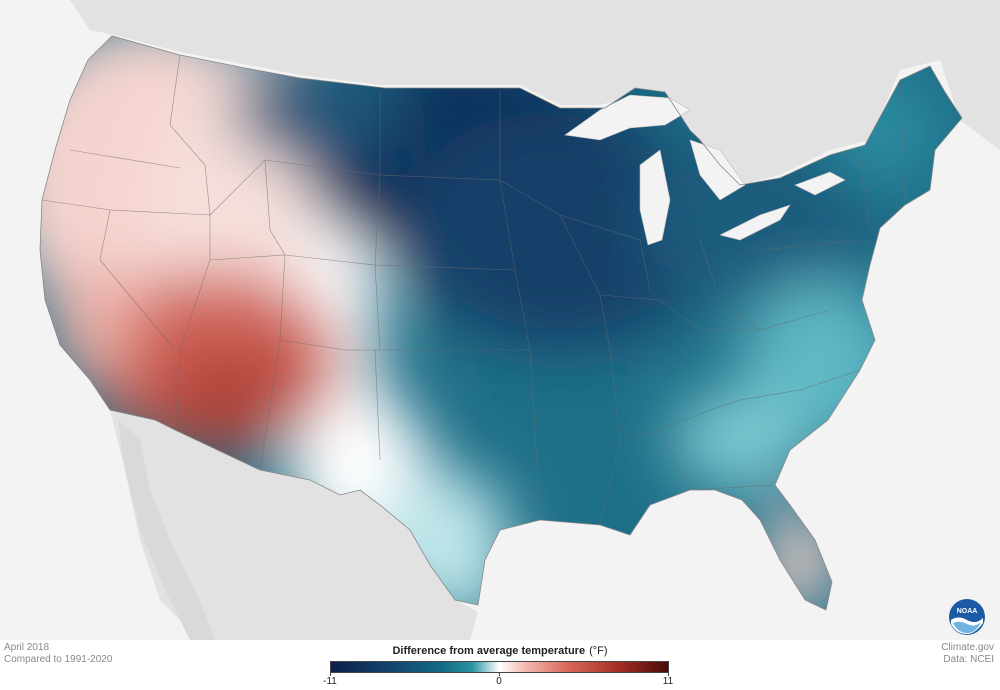 This screenshot has height=690, width=1000. Describe the element at coordinates (655, 197) in the screenshot. I see `lake-michigan` at that location.